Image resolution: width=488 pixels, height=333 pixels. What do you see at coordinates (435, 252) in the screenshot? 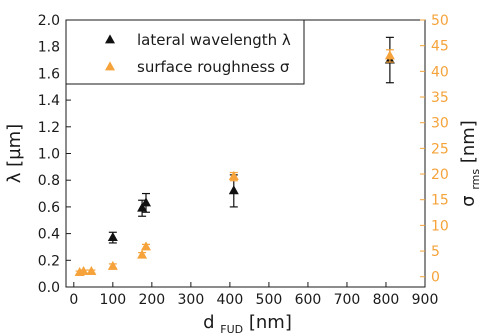
I see `right-tick-label: 5` at bounding box center [435, 252].